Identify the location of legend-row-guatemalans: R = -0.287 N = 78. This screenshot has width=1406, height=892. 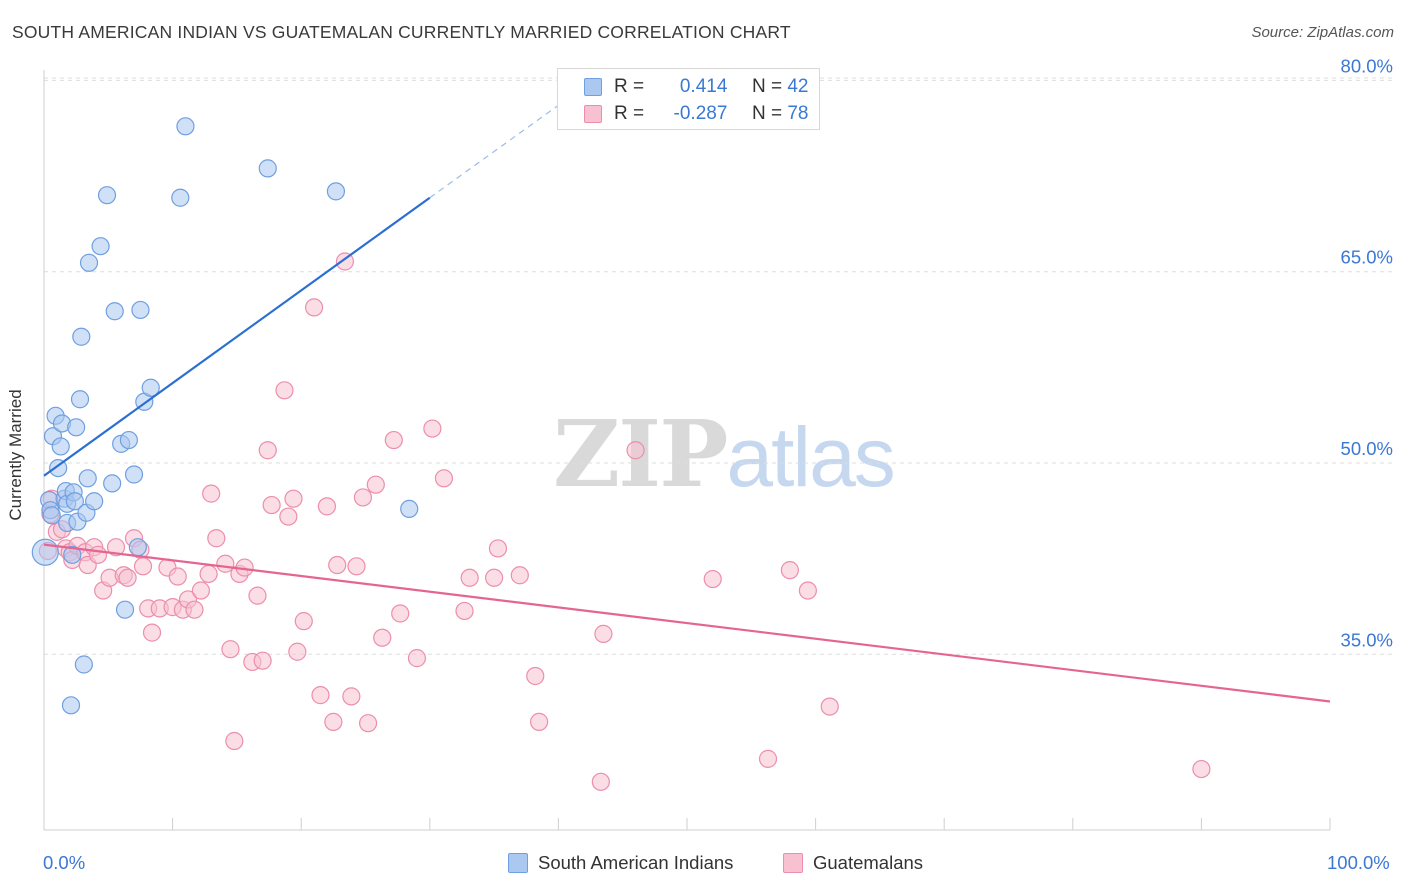
(688, 114).